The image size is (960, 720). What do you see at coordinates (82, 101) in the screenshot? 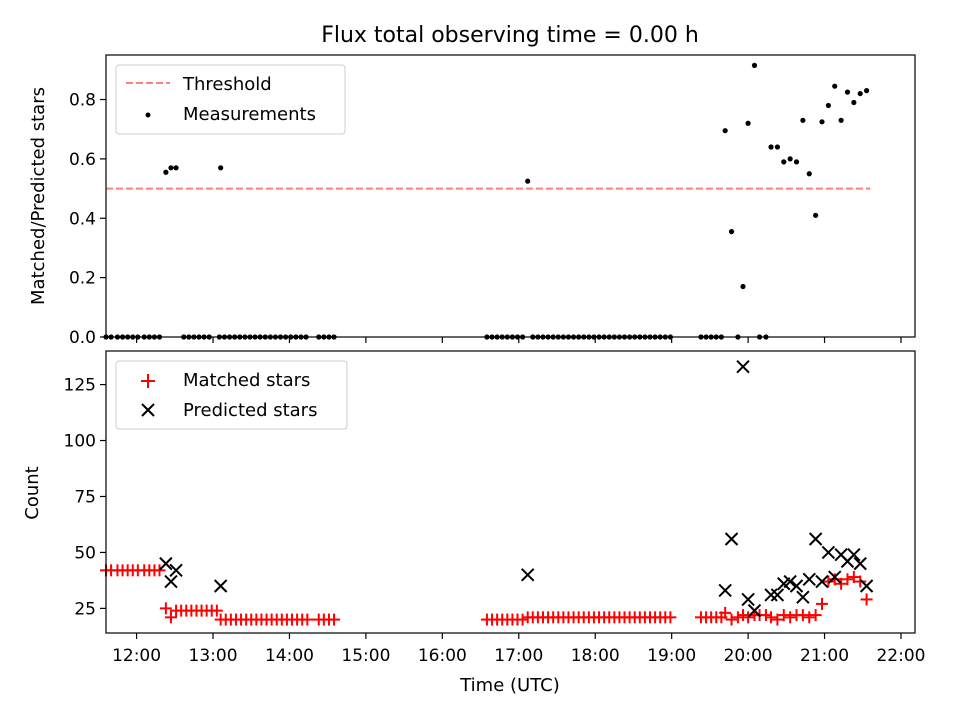
I see `top-y-tick-label: 0.8` at bounding box center [82, 101].